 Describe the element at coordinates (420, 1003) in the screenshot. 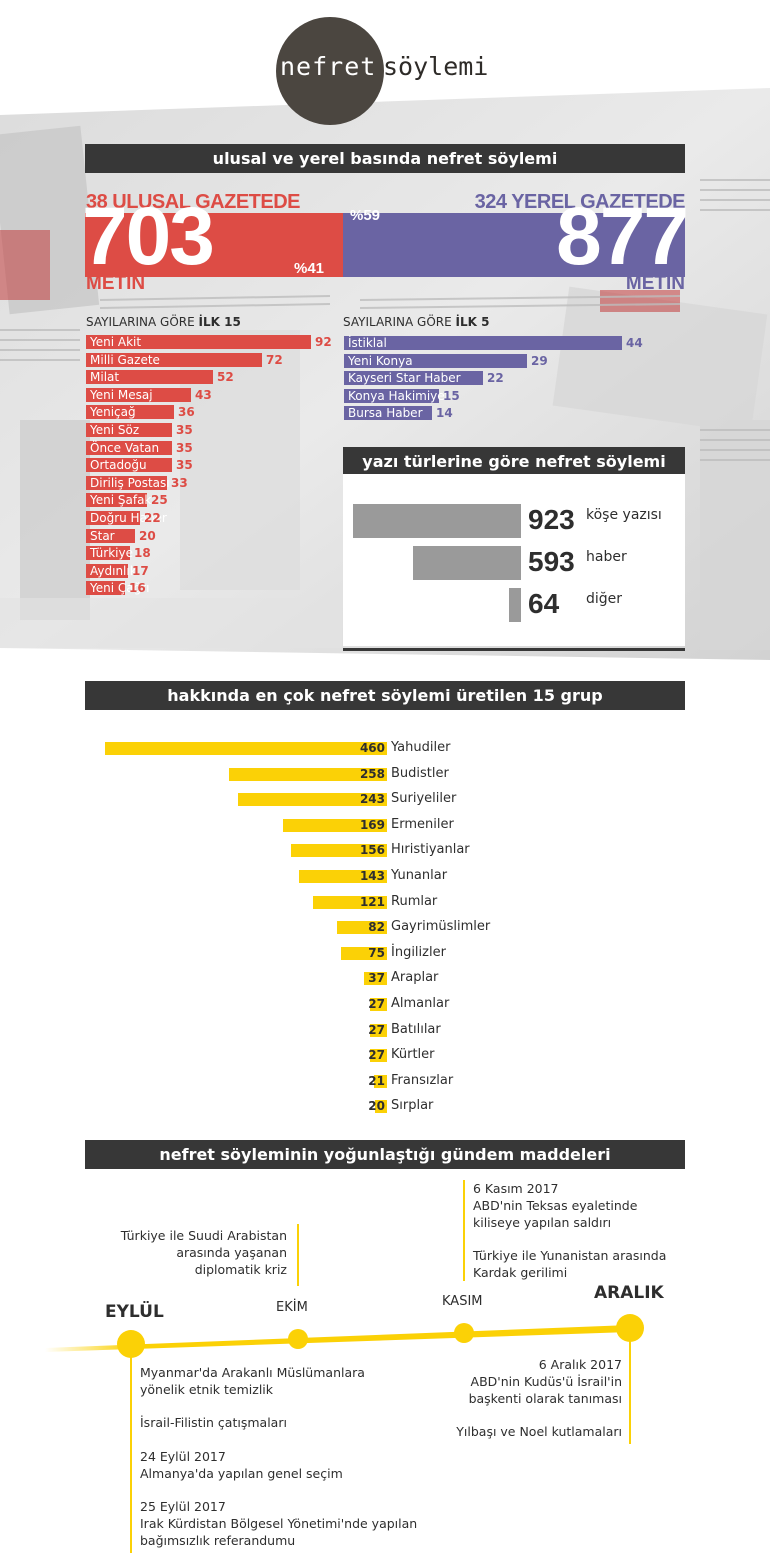

I see `group-bar-label: Almanlar` at that location.